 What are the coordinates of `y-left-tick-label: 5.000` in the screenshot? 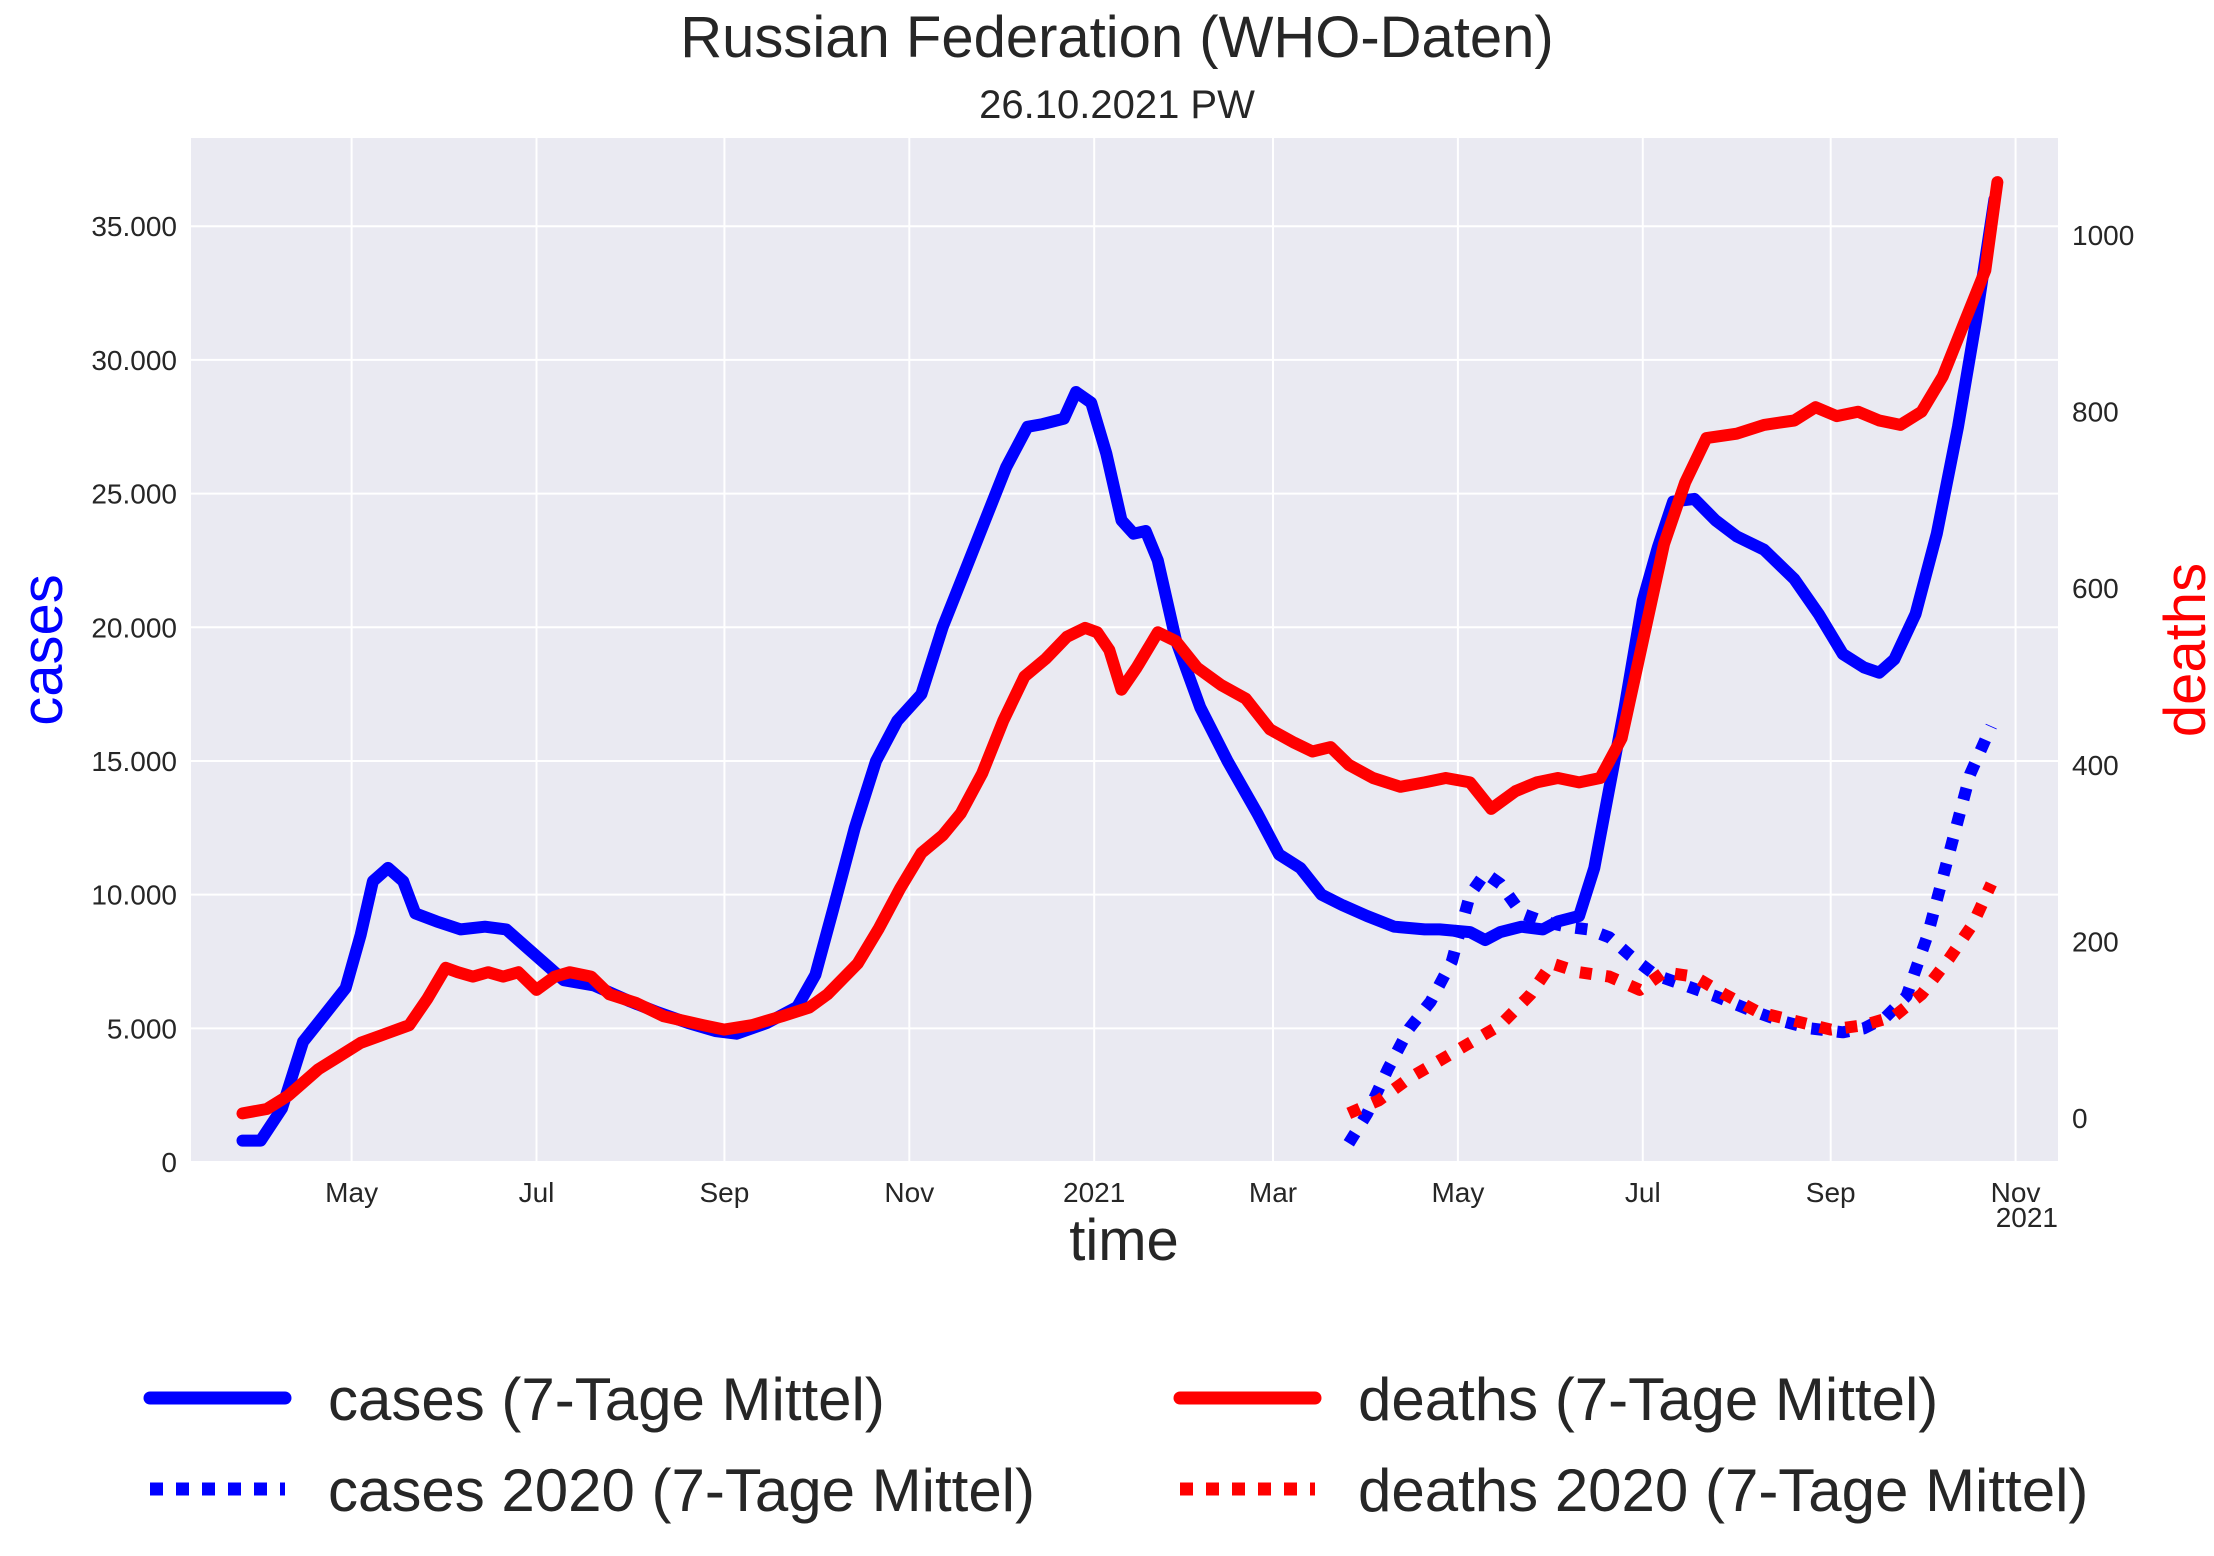 It's located at (142, 1028).